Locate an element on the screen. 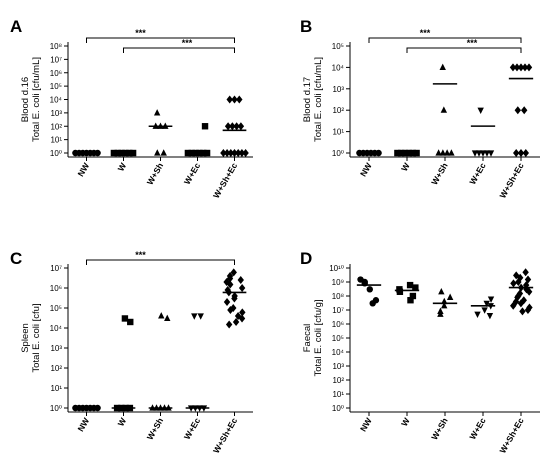 The image size is (550, 458). y-tick-label: 10⁷ is located at coordinates (338, 310).